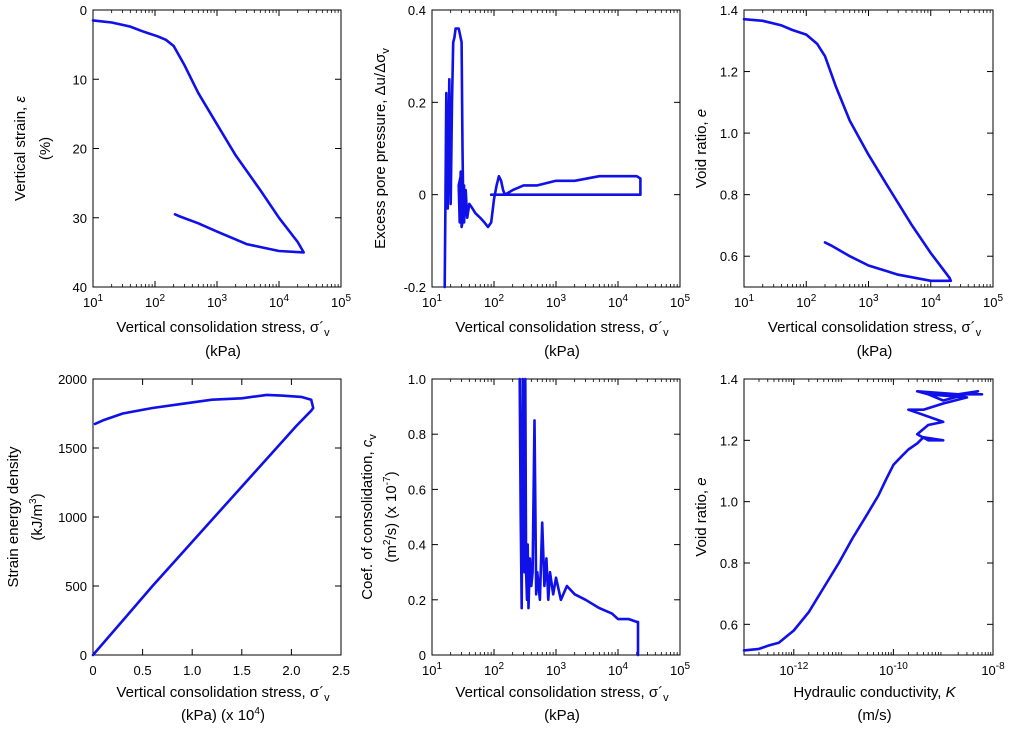  What do you see at coordinates (13, 516) in the screenshot?
I see `y-axis-label: Strain energy density` at bounding box center [13, 516].